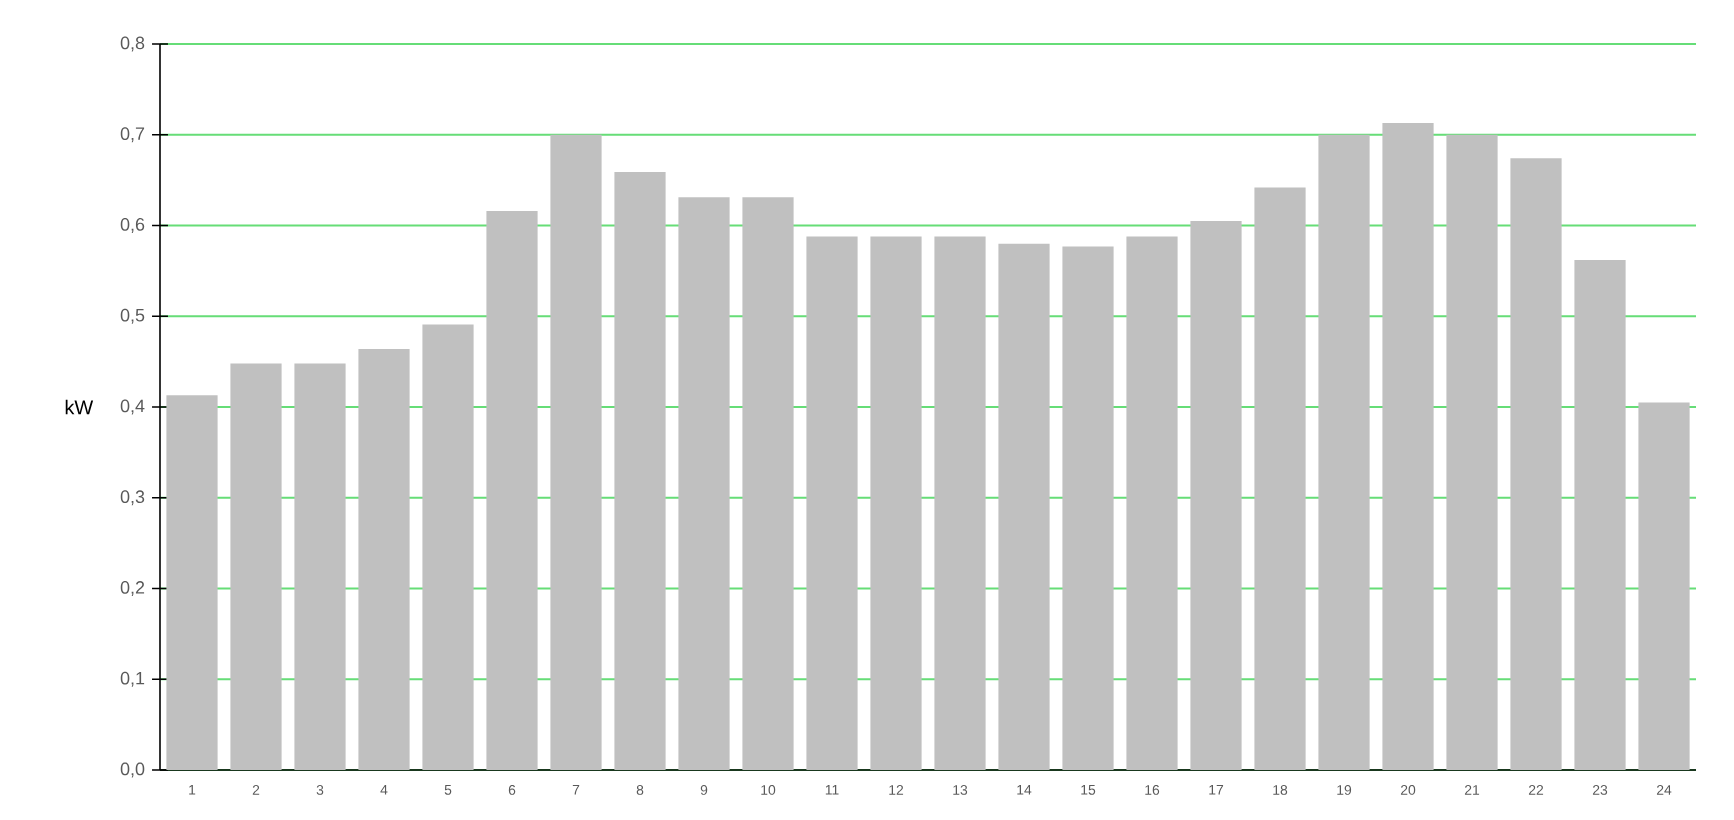  Describe the element at coordinates (132, 498) in the screenshot. I see `y-tick-label: 0,3` at that location.